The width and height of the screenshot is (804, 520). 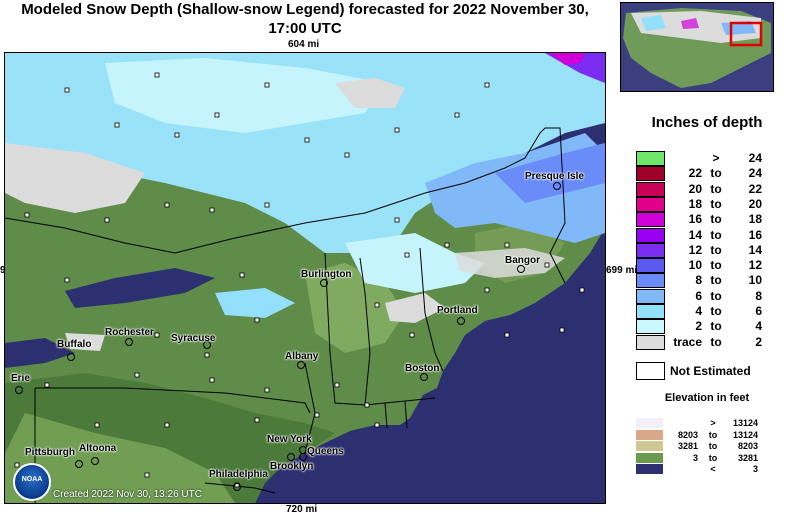 I want to click on elevation-row: 3 to 3281, so click(x=706, y=458).